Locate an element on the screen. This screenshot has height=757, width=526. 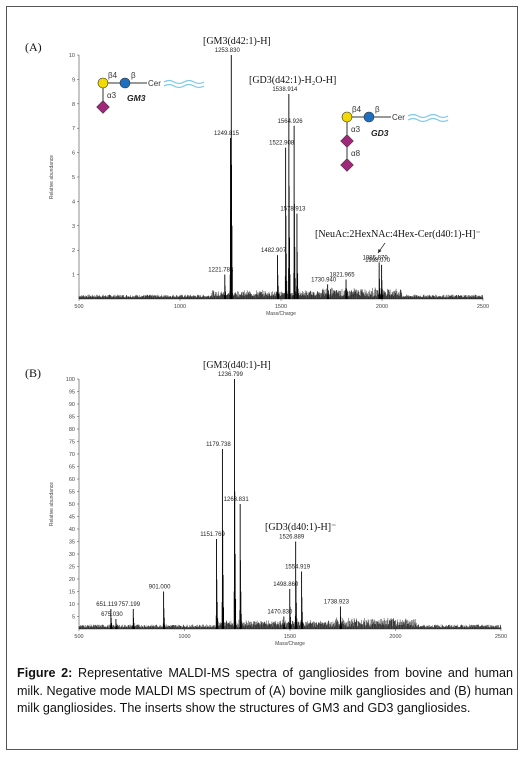
gd3-linkage-b: β is located at coordinates (377, 109).